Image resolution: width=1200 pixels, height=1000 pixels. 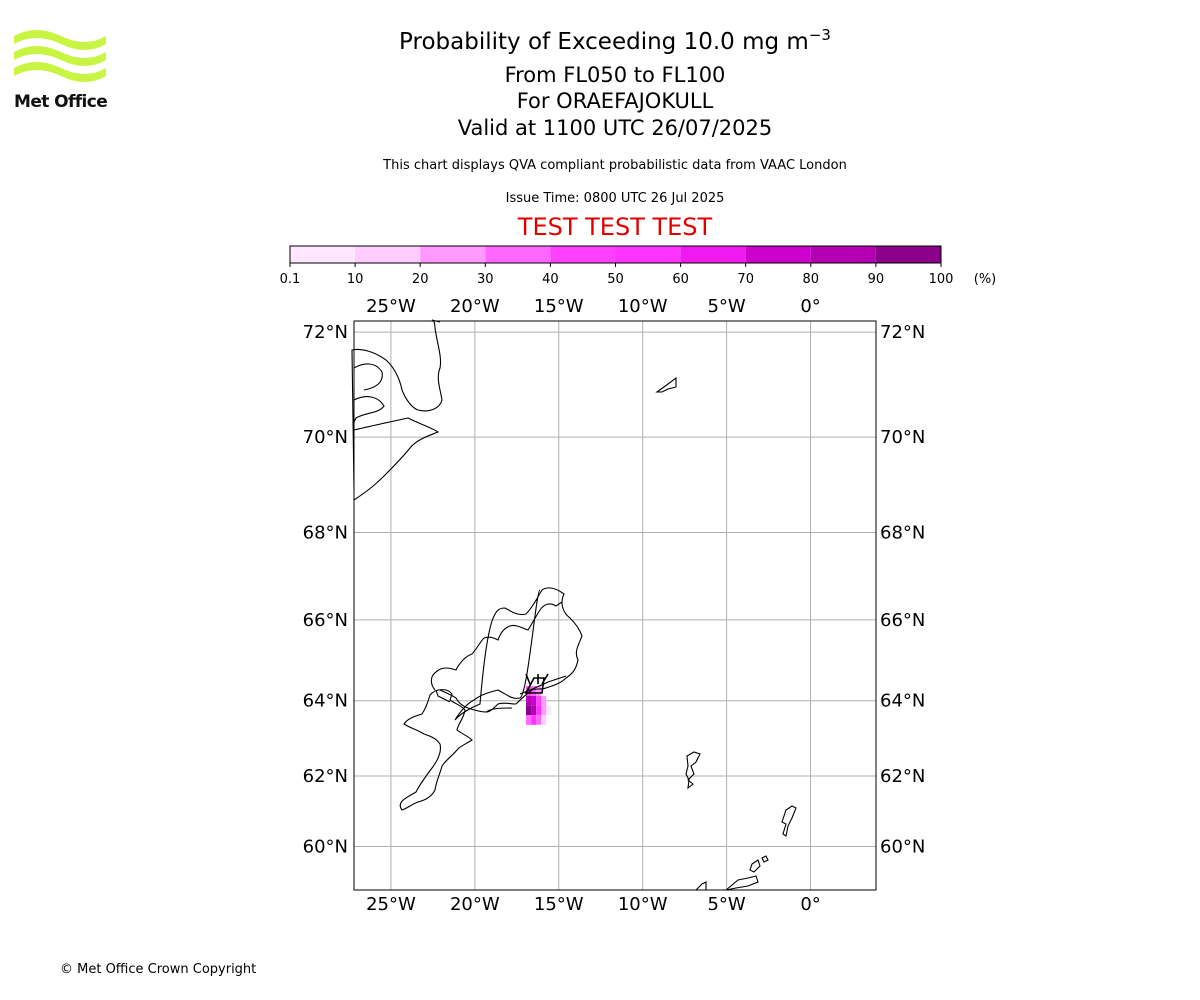 What do you see at coordinates (902, 701) in the screenshot?
I see `lat-label-right: 64°N` at bounding box center [902, 701].